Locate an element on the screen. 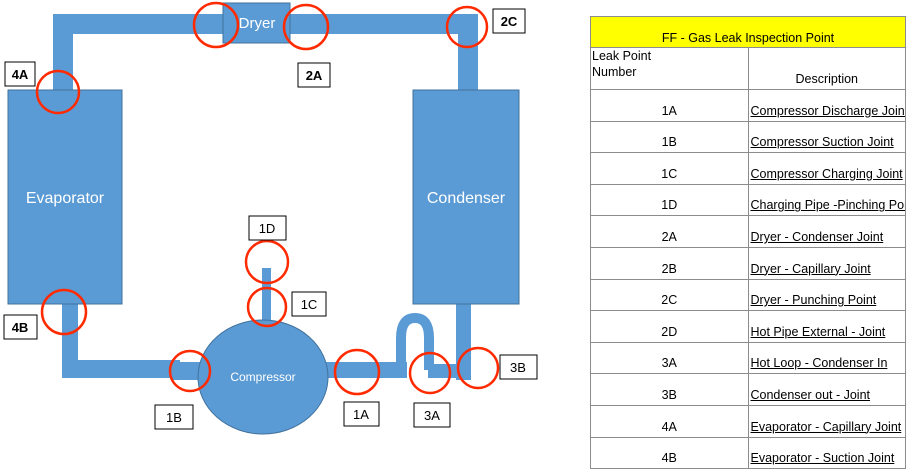 This screenshot has height=469, width=910. table-row: 3B Condenser out - Joint is located at coordinates (748, 389).